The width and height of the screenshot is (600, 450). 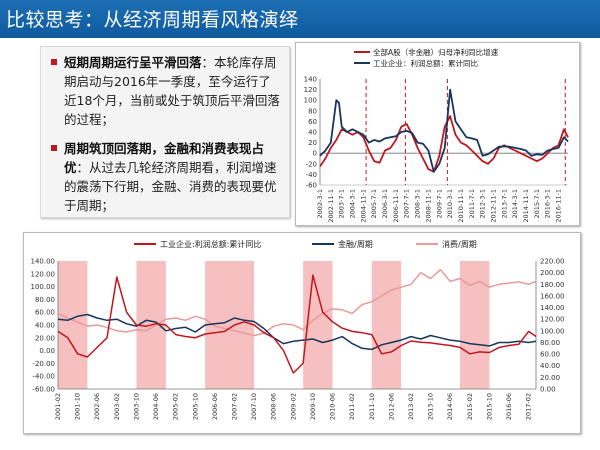 I want to click on x-tick-label: 2004-11-1, so click(x=363, y=206).